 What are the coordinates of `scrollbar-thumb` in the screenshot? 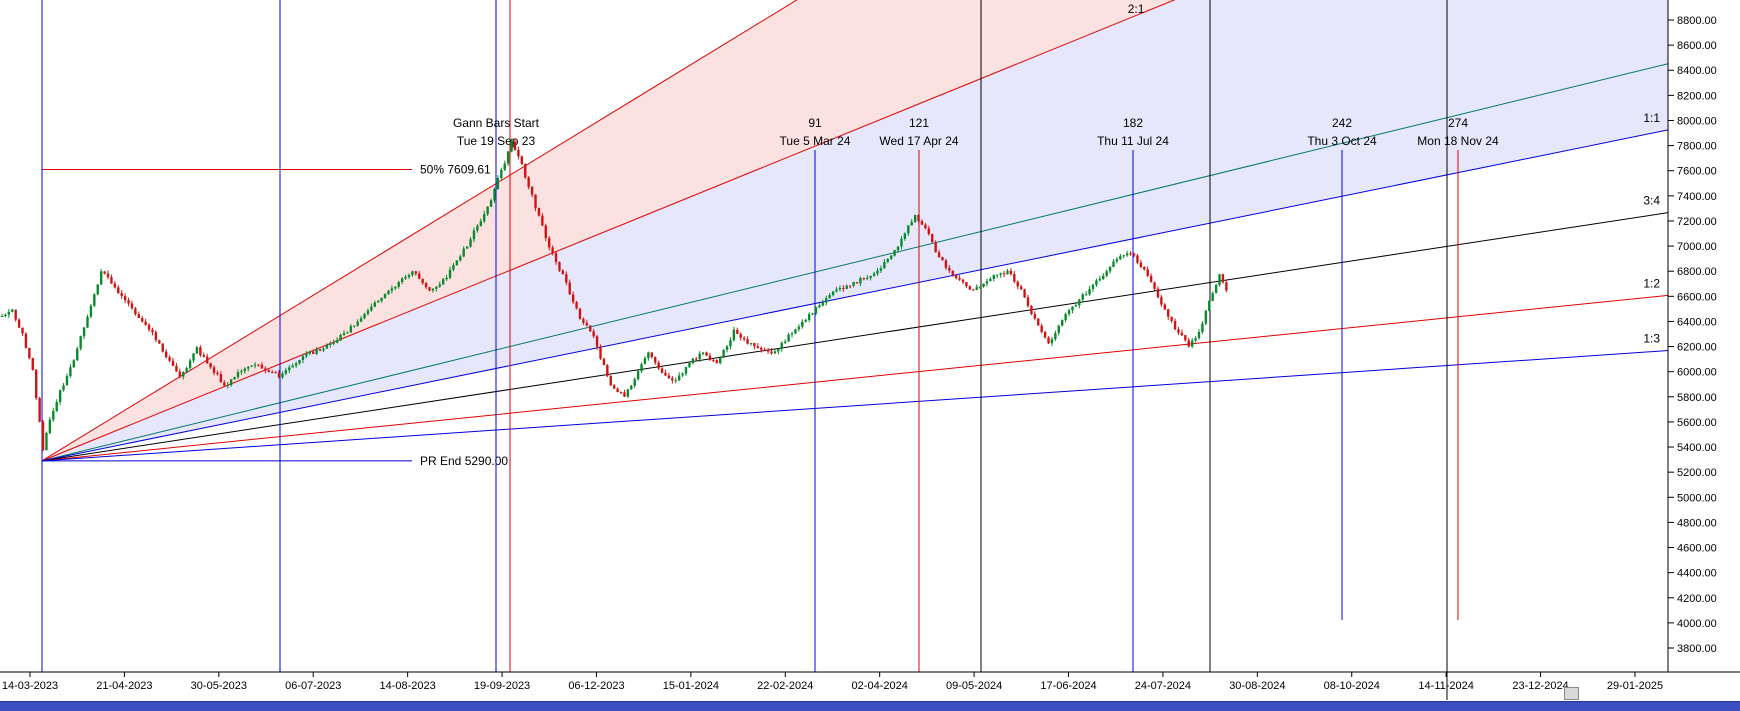 It's located at (1571, 693).